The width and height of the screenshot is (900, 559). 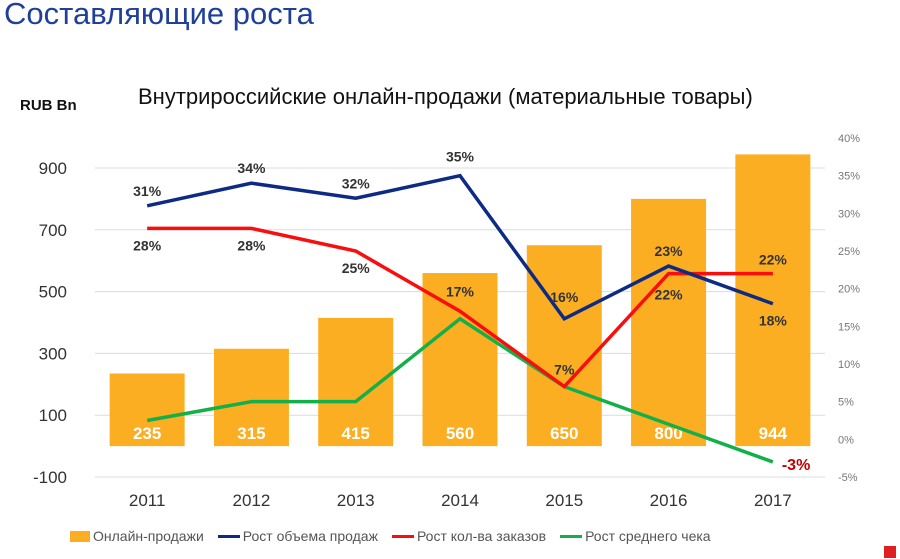 What do you see at coordinates (849, 327) in the screenshot?
I see `right-axis-tick-label: 15%` at bounding box center [849, 327].